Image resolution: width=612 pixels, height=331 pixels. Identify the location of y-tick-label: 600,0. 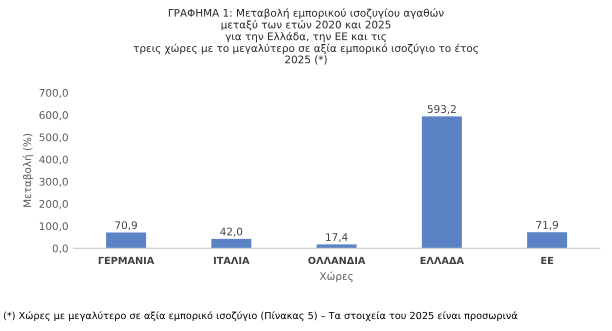
(53, 115).